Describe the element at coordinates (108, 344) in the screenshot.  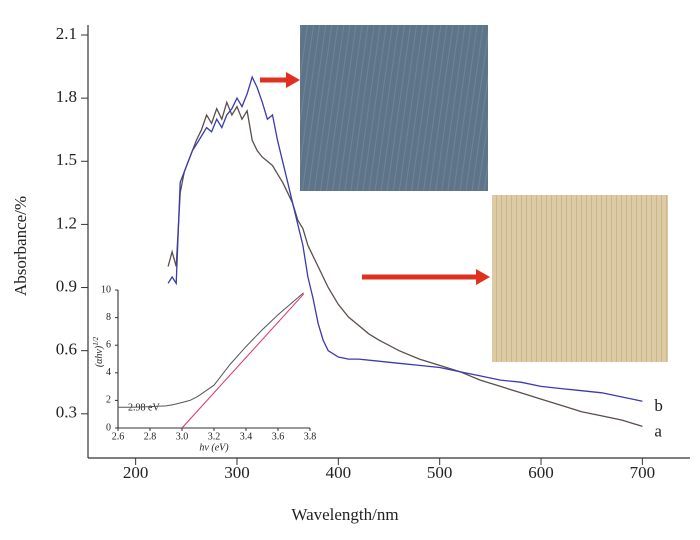
I see `y-tick-label: 6` at that location.